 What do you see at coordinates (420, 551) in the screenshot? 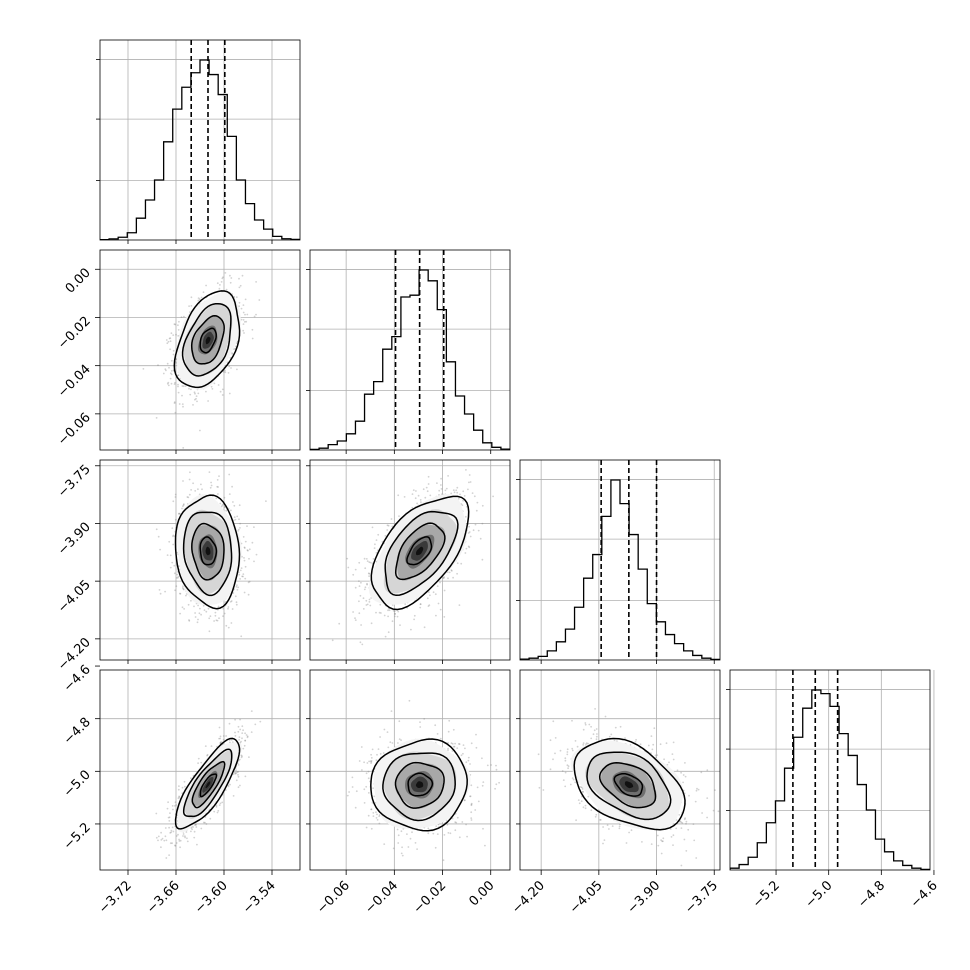
I see `density-fill` at bounding box center [420, 551].